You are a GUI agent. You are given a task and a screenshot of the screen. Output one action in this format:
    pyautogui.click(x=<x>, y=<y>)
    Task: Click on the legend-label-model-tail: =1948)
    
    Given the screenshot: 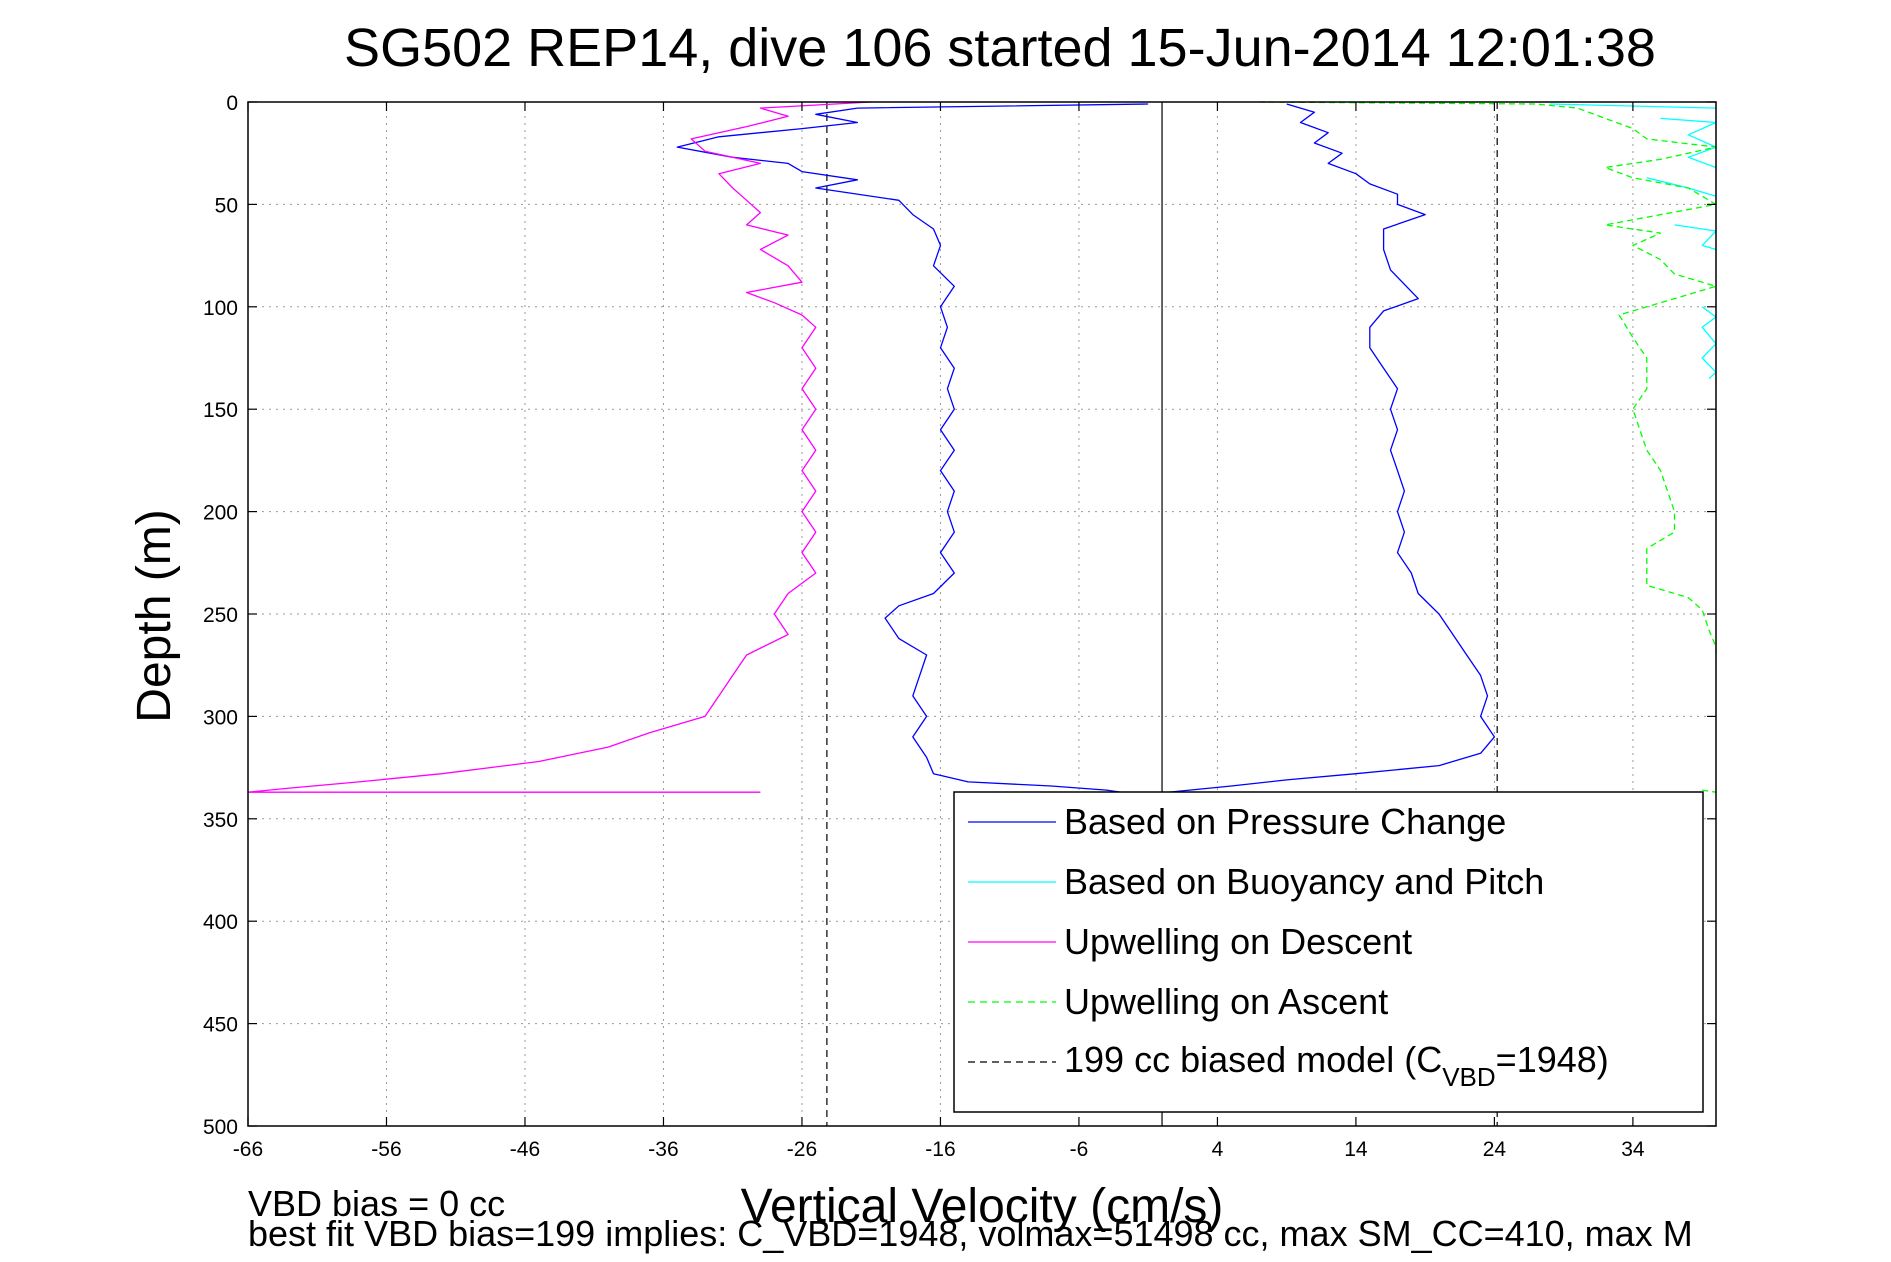 What is the action you would take?
    pyautogui.click(x=1552, y=1059)
    